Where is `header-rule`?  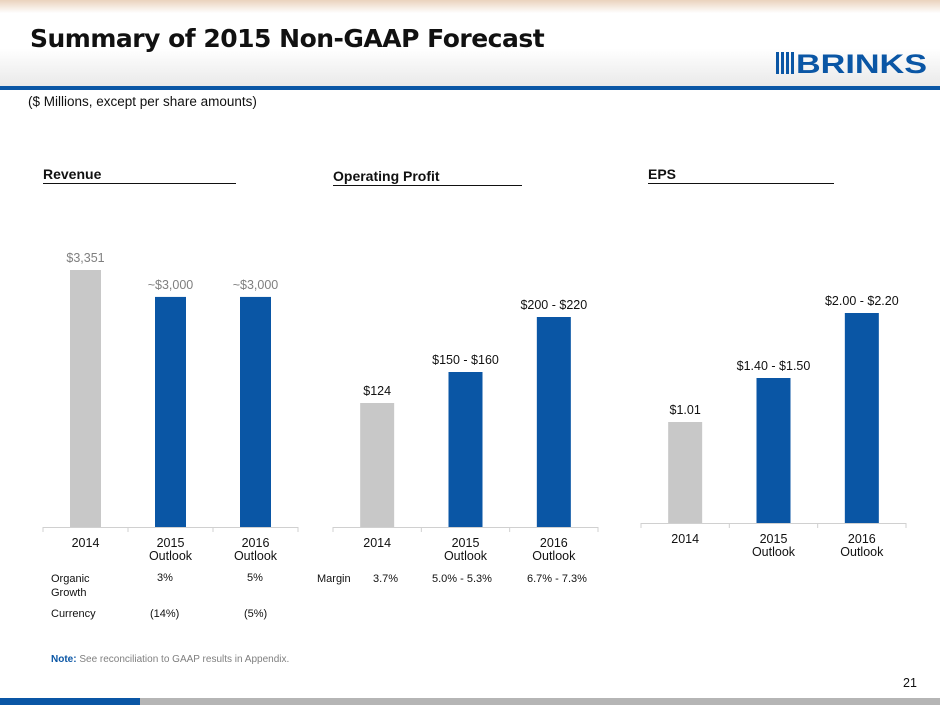
header-rule is located at coordinates (470, 88).